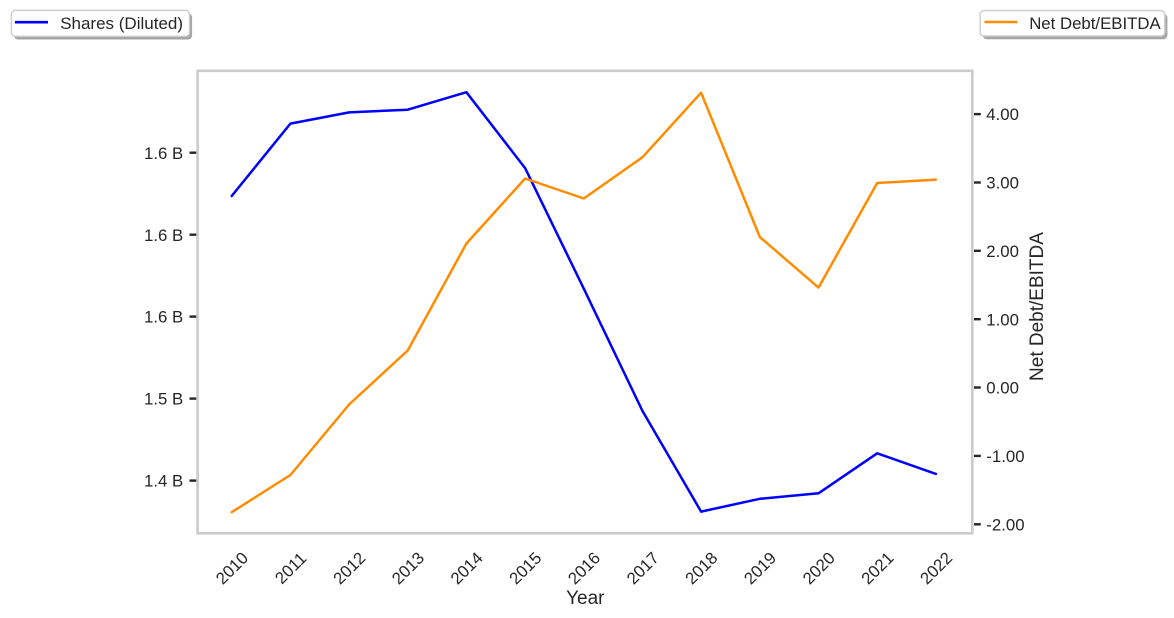  What do you see at coordinates (1002, 251) in the screenshot?
I see `svg-text: 2.00` at bounding box center [1002, 251].